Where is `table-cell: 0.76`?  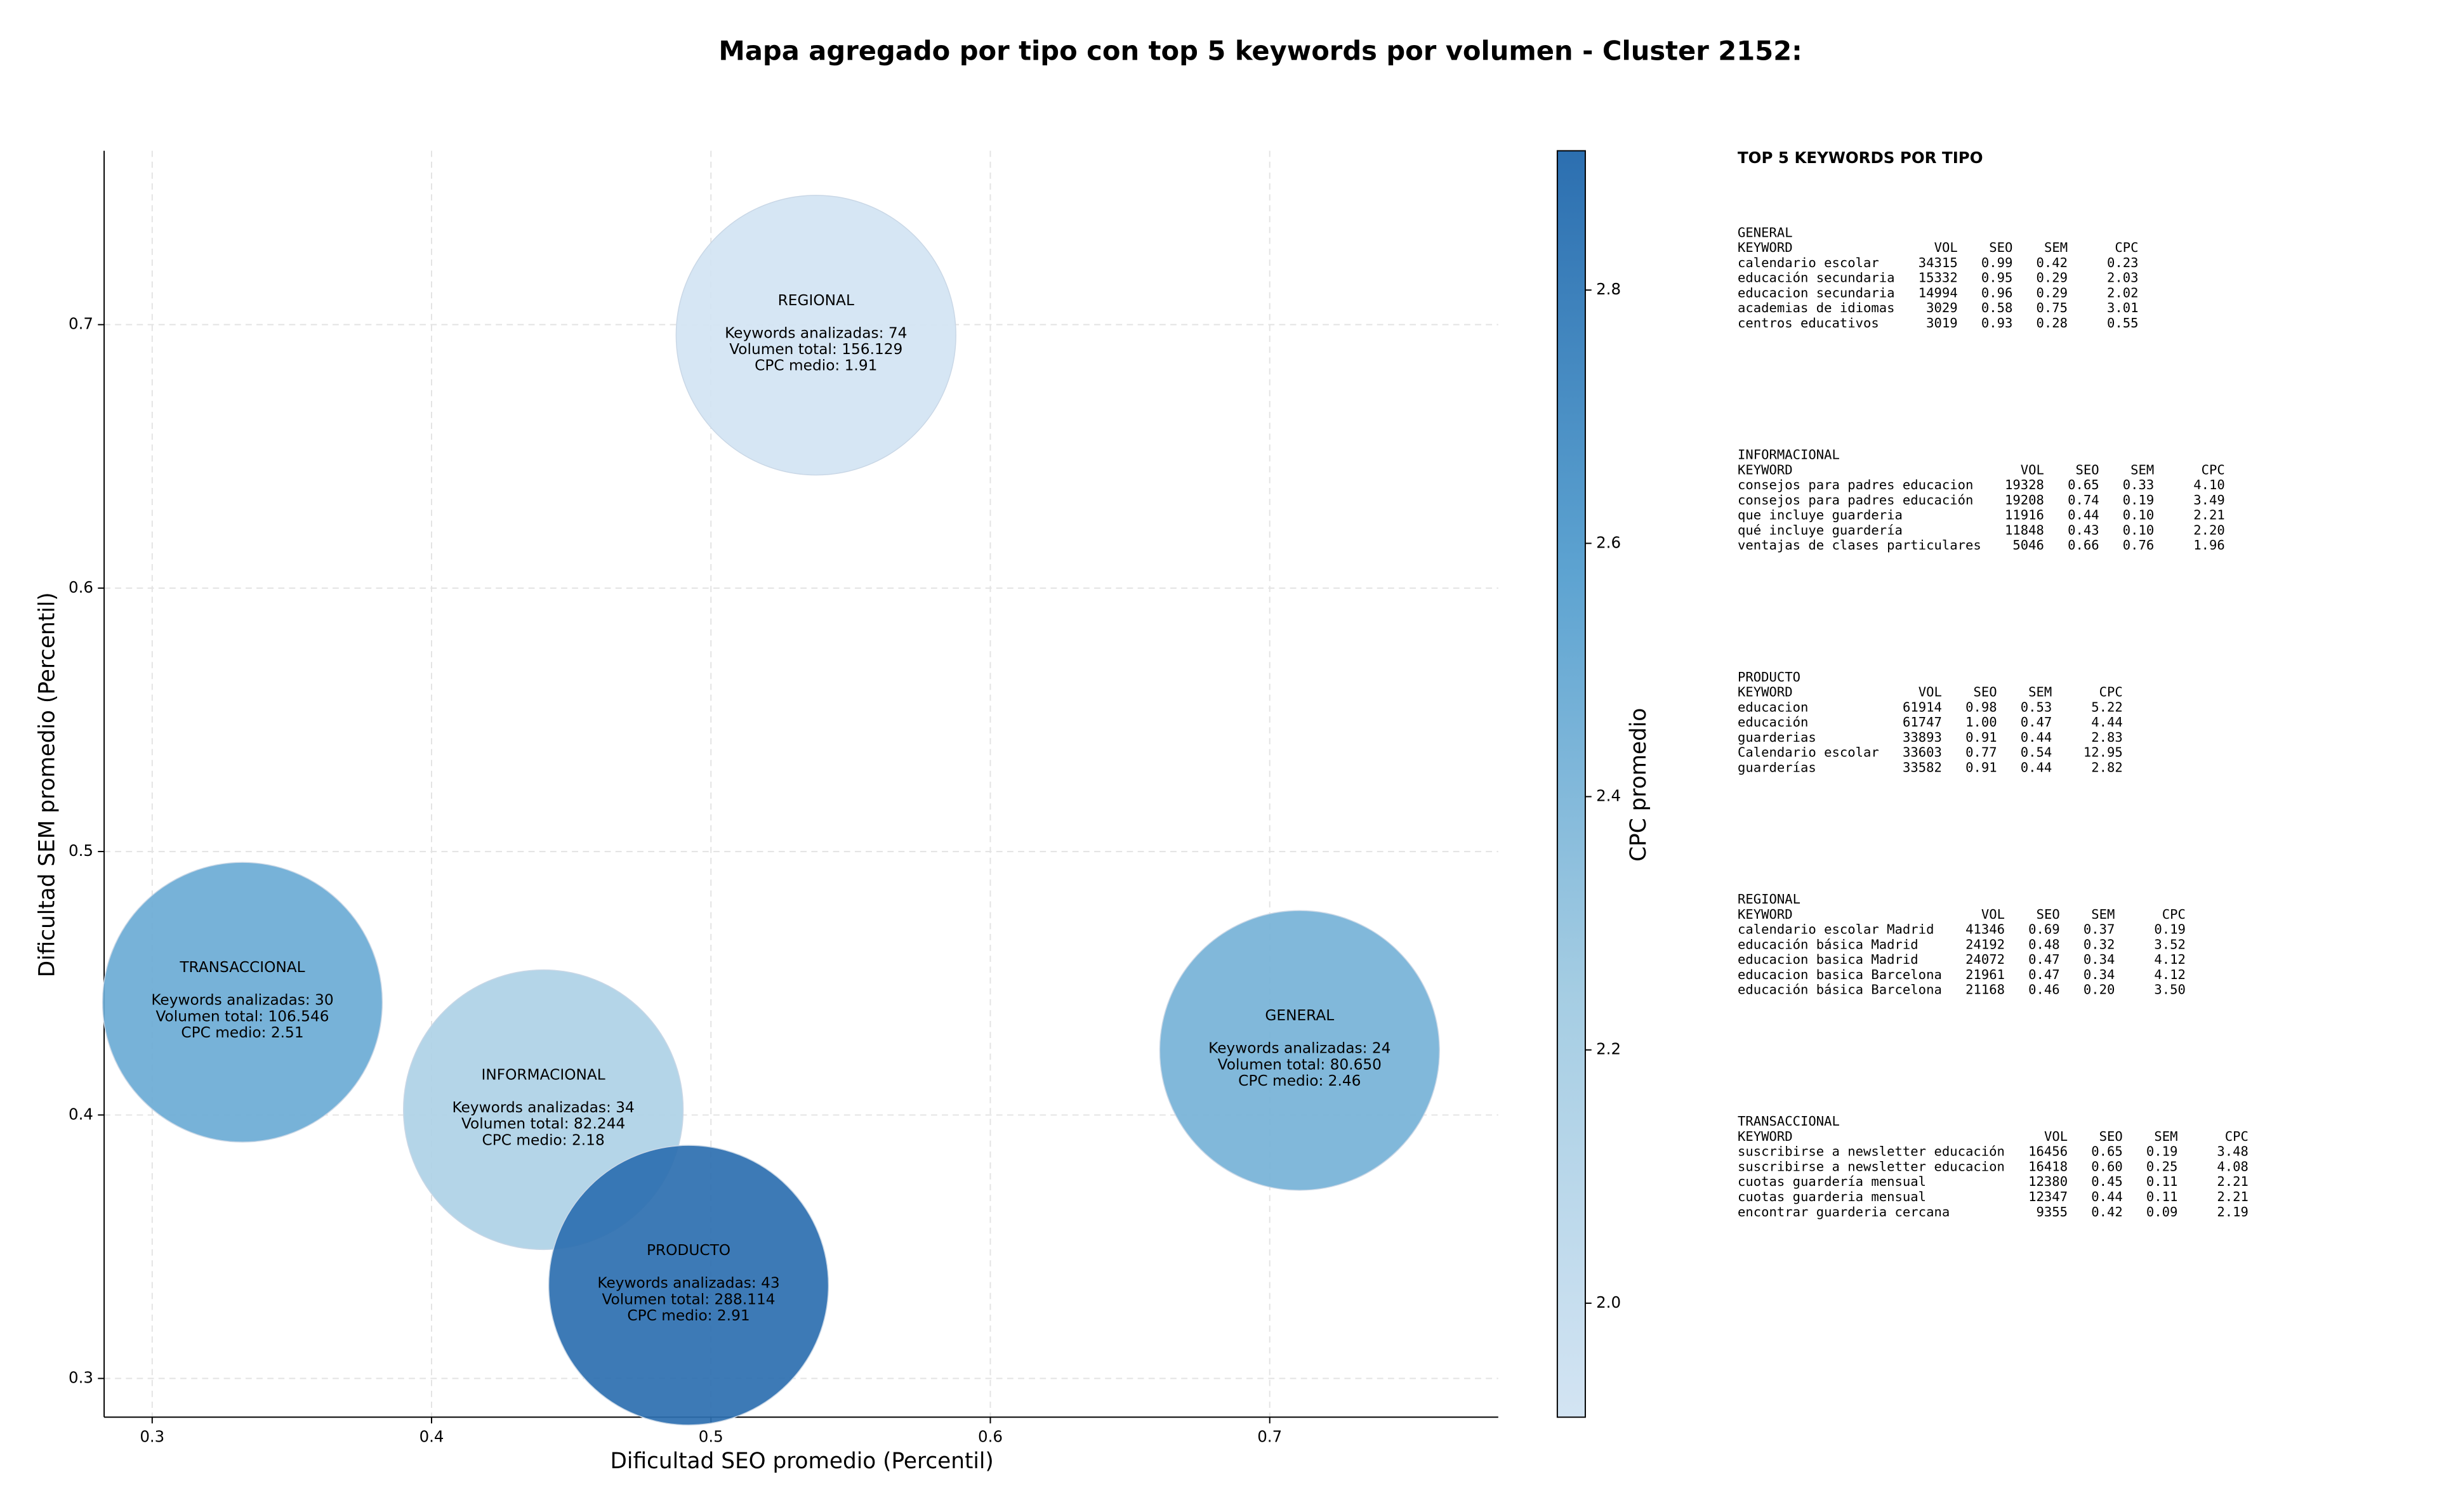 table-cell: 0.76 is located at coordinates (2139, 545).